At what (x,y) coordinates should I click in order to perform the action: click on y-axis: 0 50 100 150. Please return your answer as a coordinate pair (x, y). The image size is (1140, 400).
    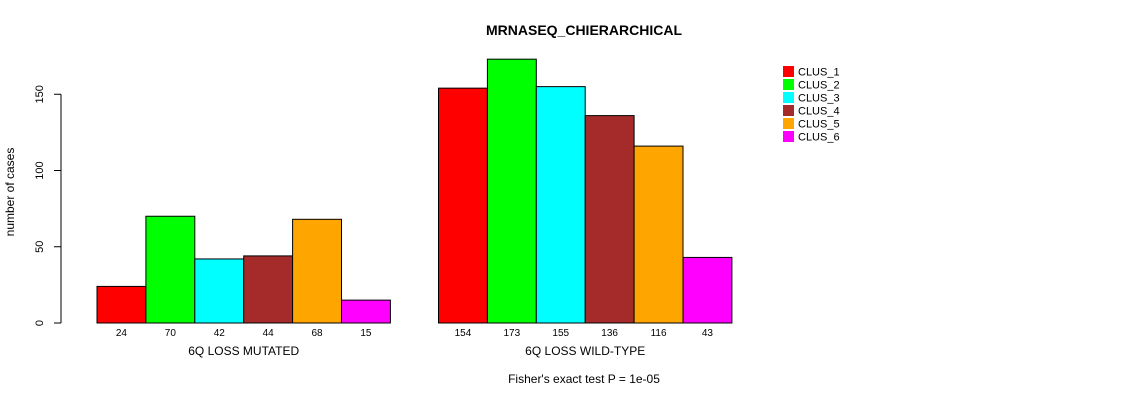
    Looking at the image, I should click on (48, 205).